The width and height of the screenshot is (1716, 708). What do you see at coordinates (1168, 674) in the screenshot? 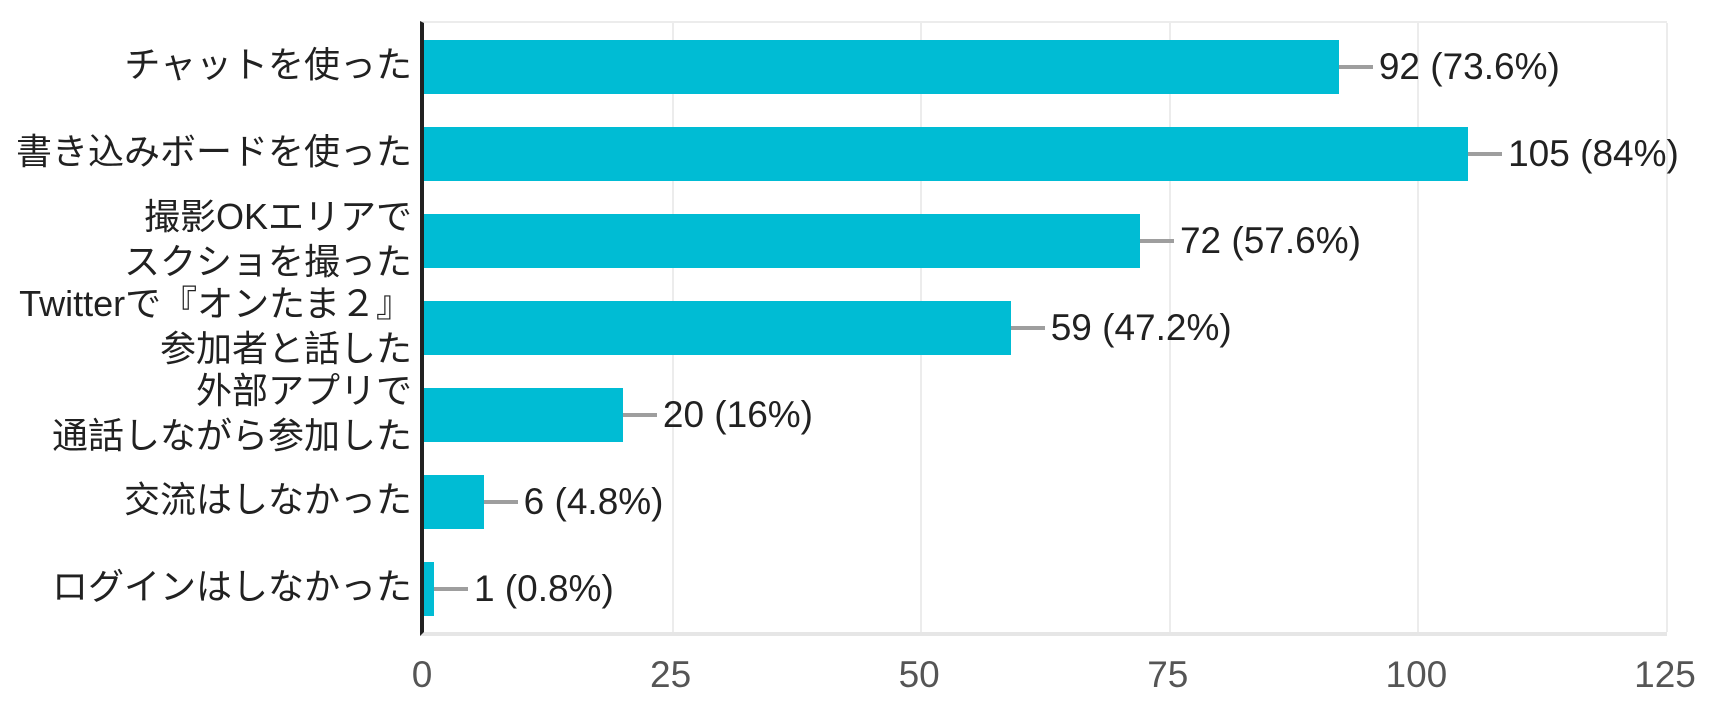
I see `x-tick-label-75: 75` at bounding box center [1168, 674].